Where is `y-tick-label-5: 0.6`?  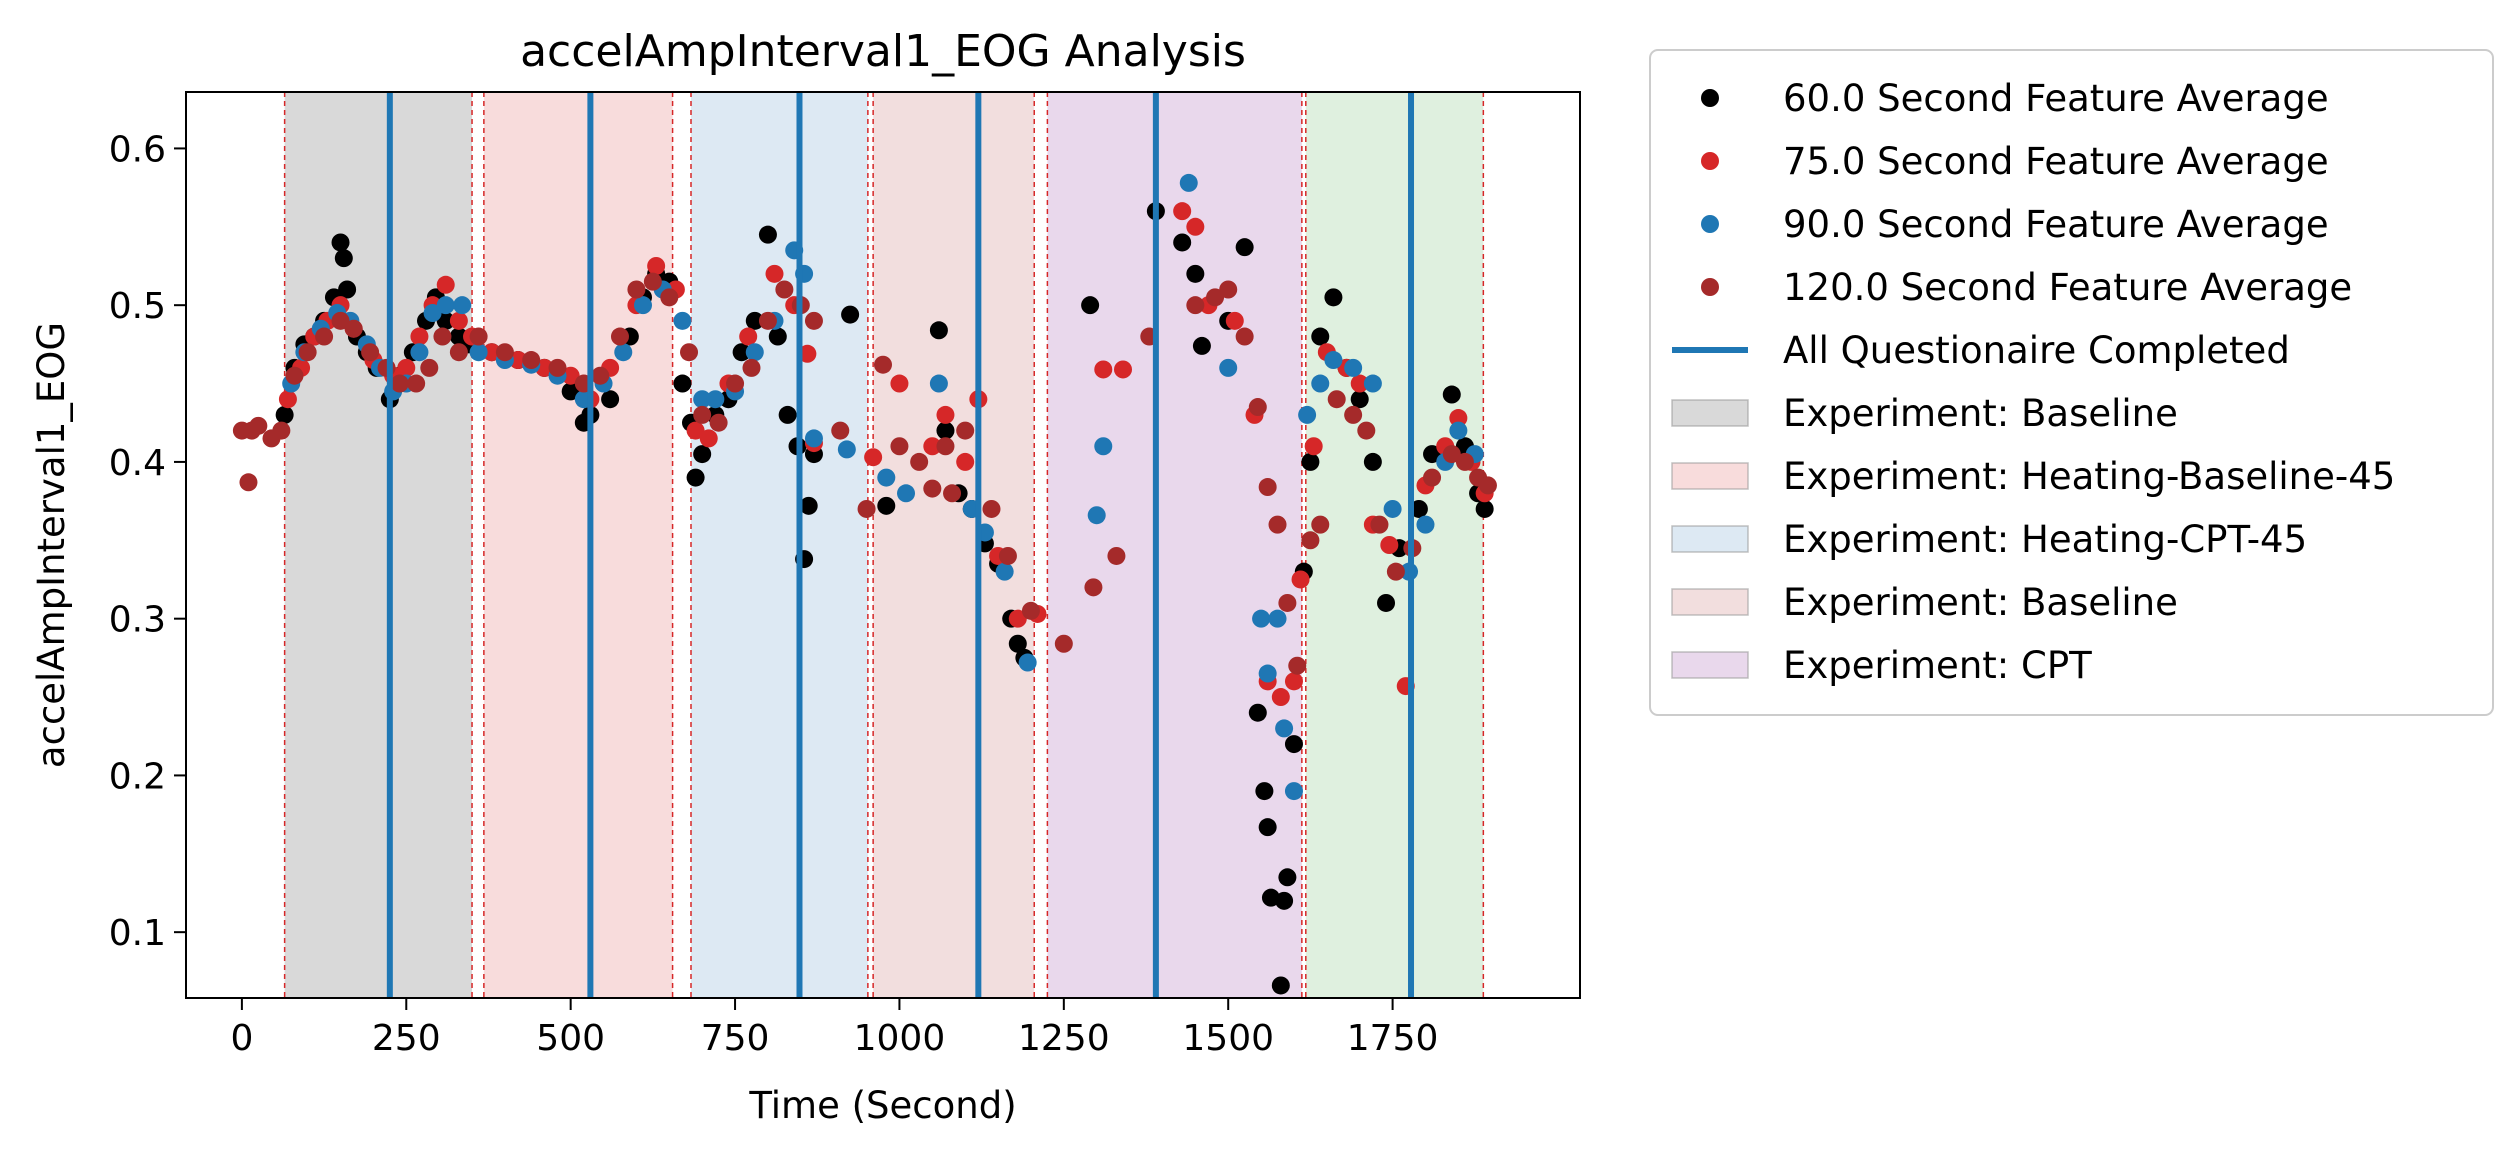
y-tick-label-5: 0.6 is located at coordinates (137, 149).